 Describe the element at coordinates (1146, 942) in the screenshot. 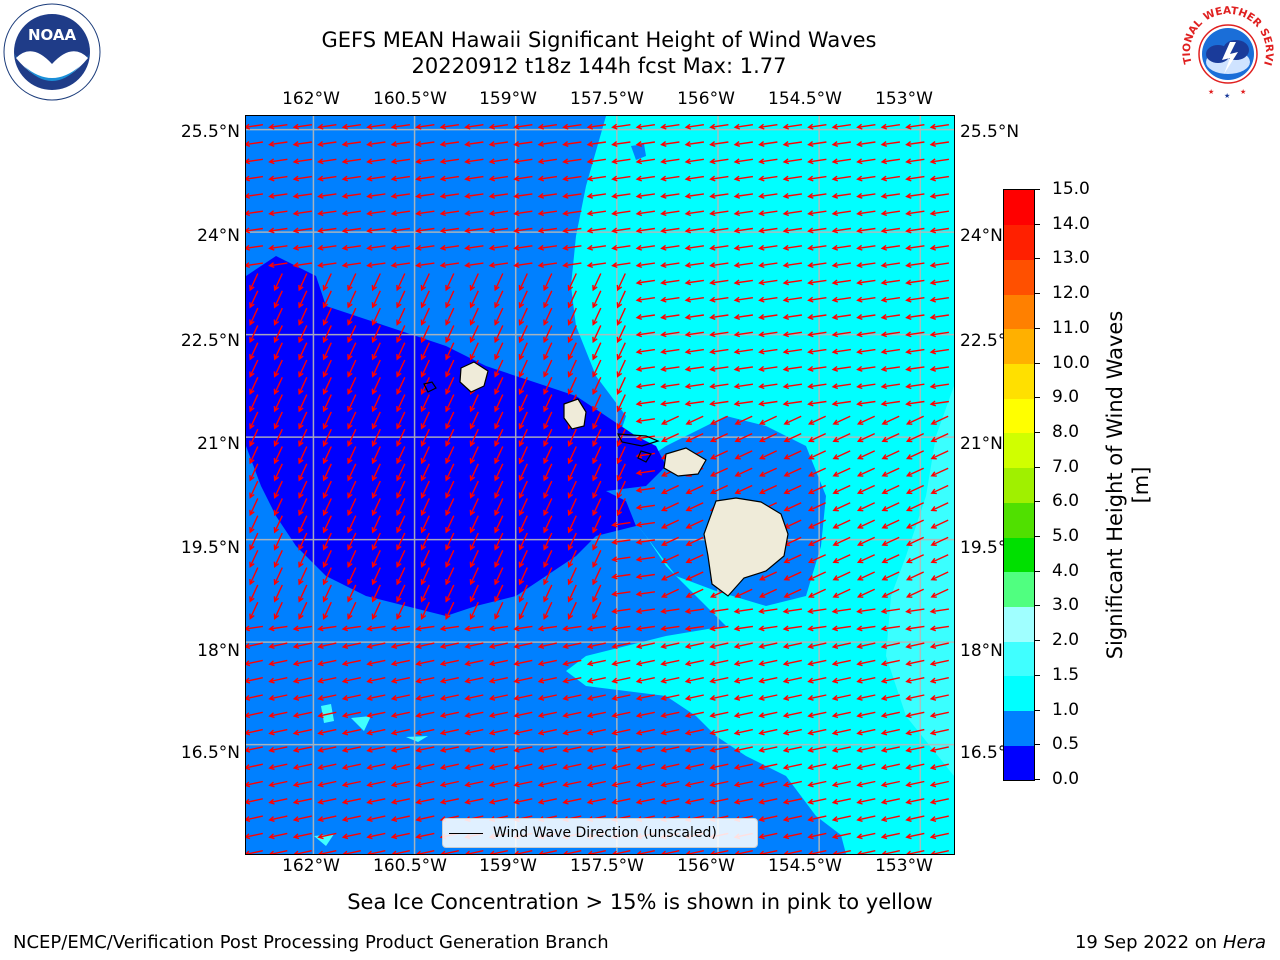

I see `footer-date-text: 19 Sep 2022 on` at that location.